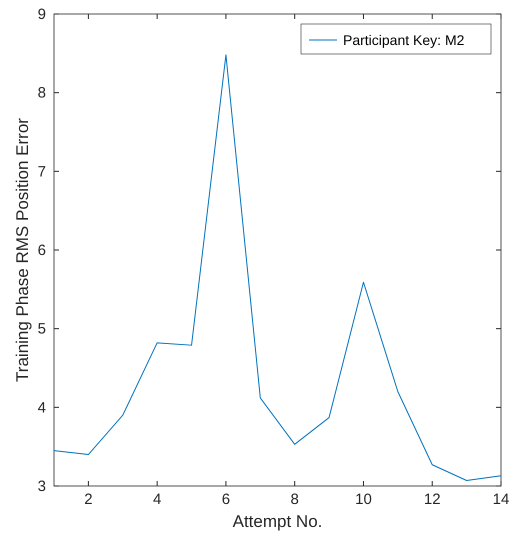  What do you see at coordinates (157, 499) in the screenshot?
I see `x-tick-label: 4` at bounding box center [157, 499].